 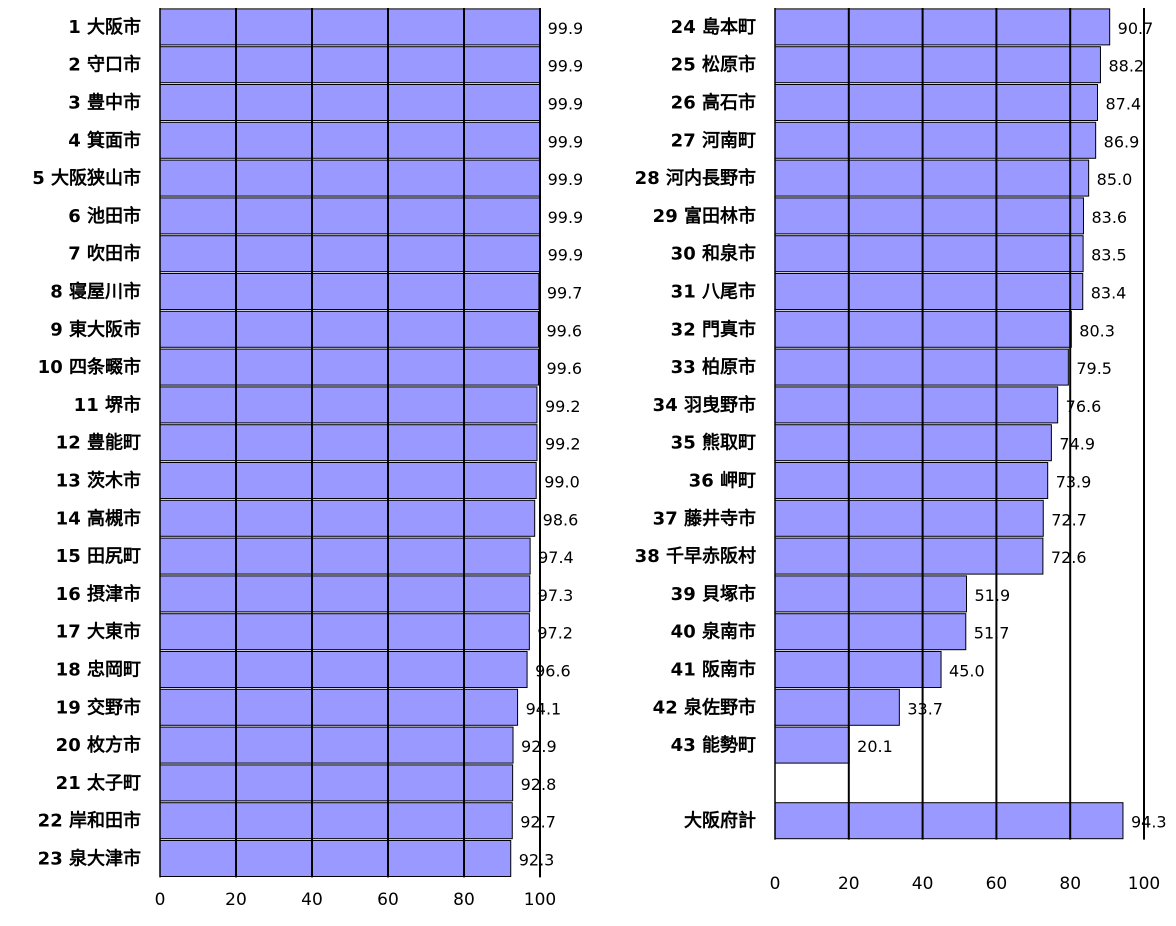 I want to click on data-label: 72.7, so click(x=1069, y=519).